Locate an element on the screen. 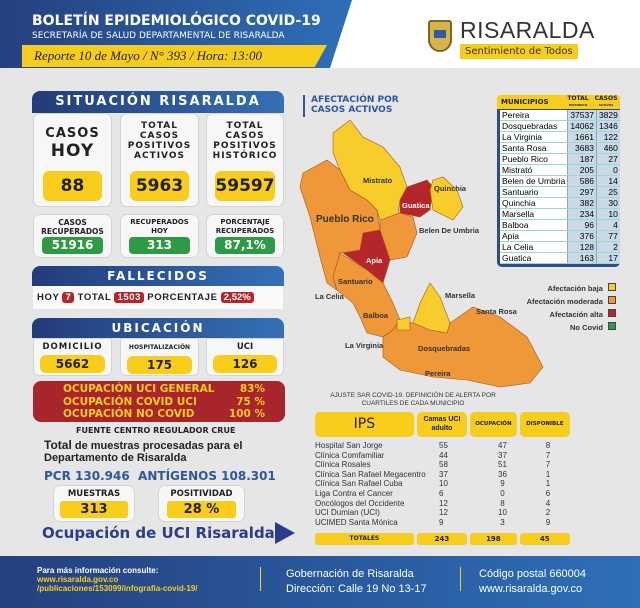 This screenshot has height=608, width=640. municipio-name: Balboa is located at coordinates (534, 225).